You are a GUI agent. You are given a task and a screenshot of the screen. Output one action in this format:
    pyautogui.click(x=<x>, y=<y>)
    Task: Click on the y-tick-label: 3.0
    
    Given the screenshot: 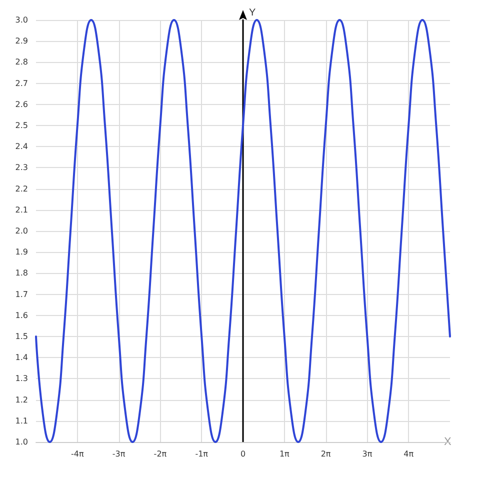 What is the action you would take?
    pyautogui.click(x=21, y=20)
    